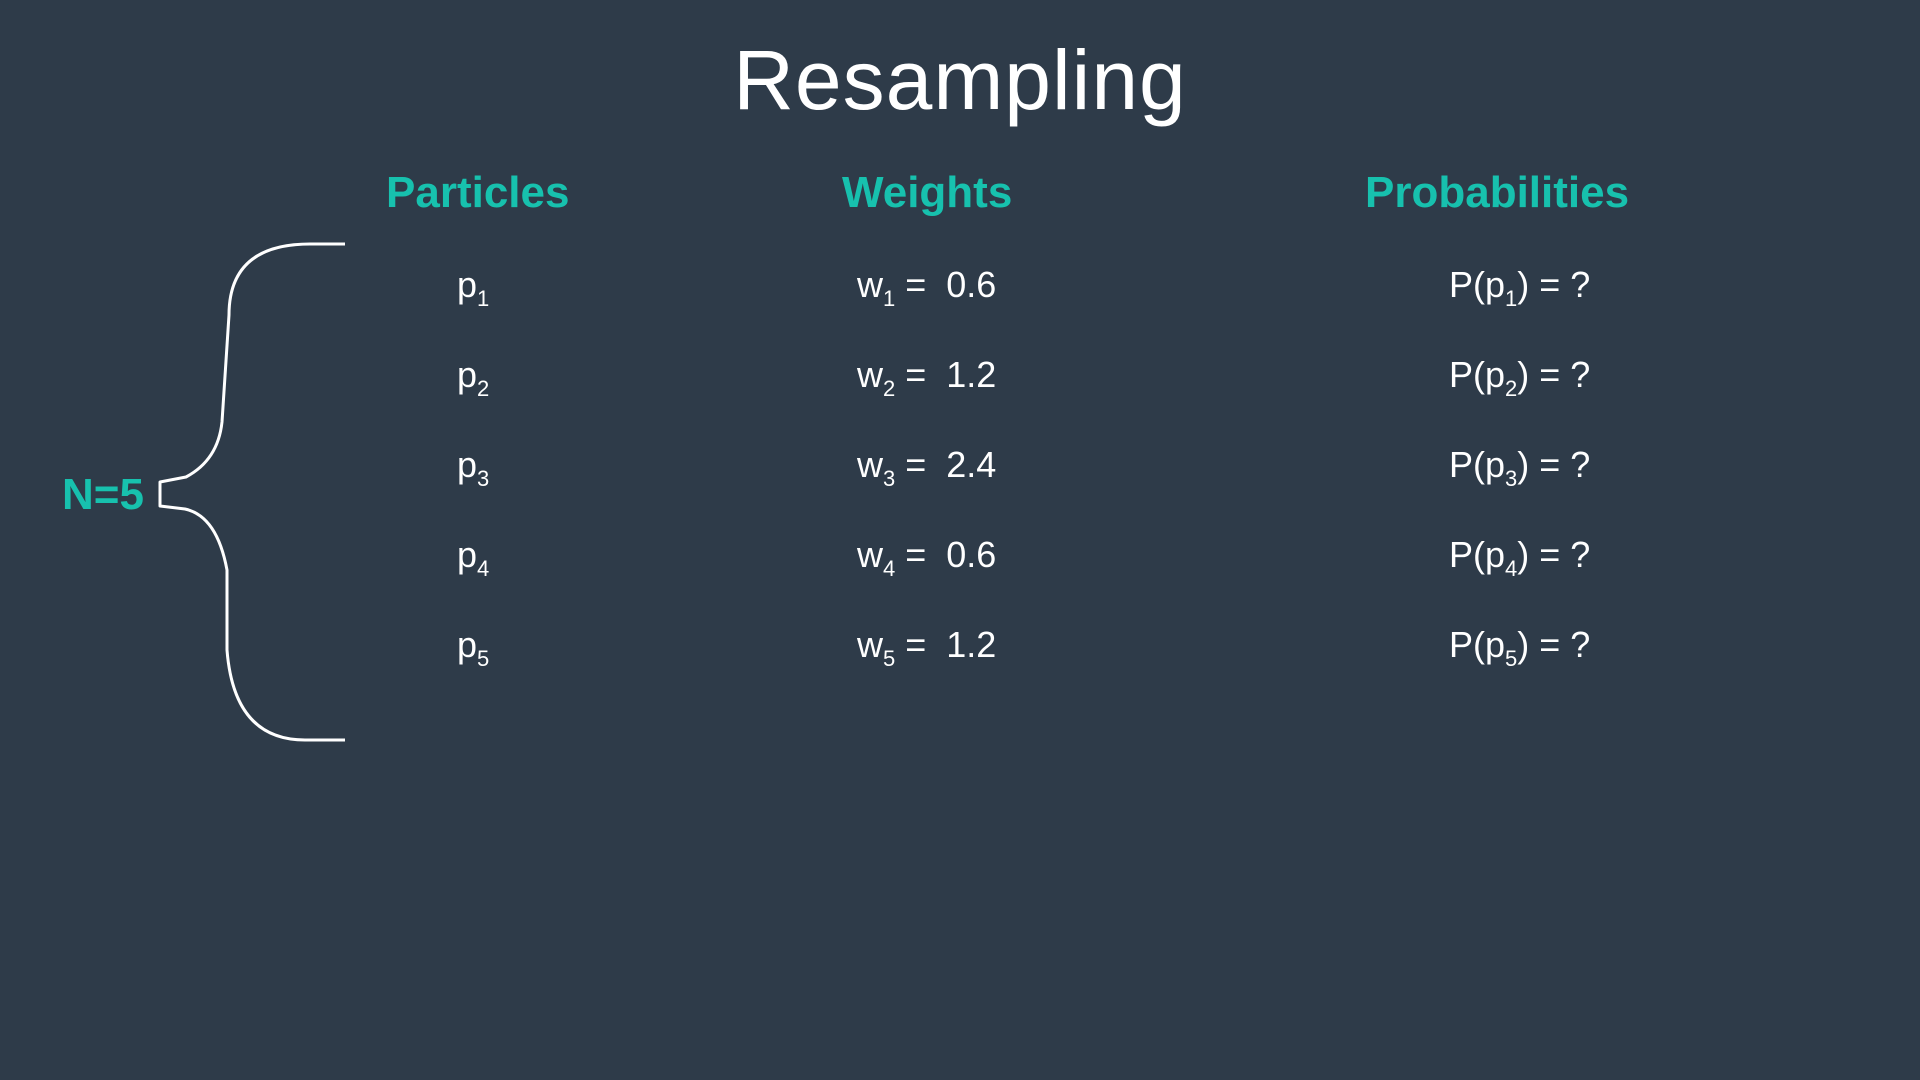  Describe the element at coordinates (927, 192) in the screenshot. I see `weights-header: Weights` at that location.